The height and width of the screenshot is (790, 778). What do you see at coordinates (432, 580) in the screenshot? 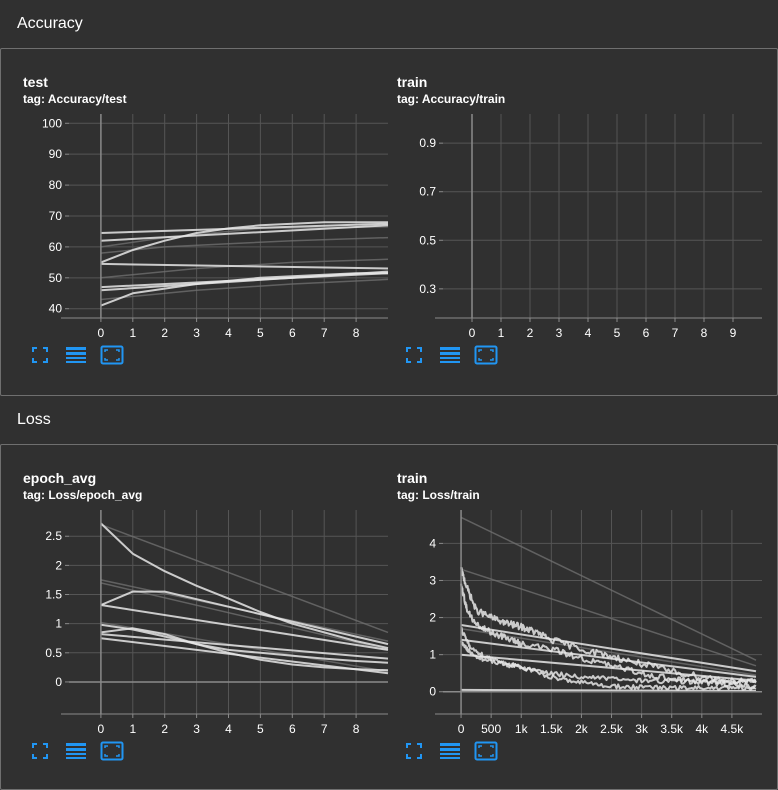
I see `y-tick-label: 3` at bounding box center [432, 580].